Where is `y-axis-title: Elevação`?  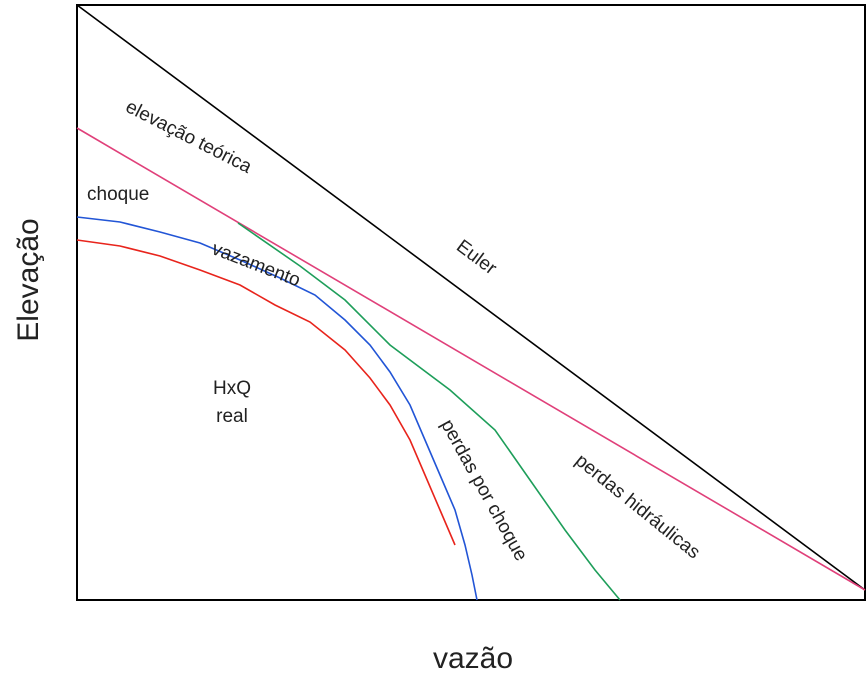
y-axis-title: Elevação is located at coordinates (28, 279).